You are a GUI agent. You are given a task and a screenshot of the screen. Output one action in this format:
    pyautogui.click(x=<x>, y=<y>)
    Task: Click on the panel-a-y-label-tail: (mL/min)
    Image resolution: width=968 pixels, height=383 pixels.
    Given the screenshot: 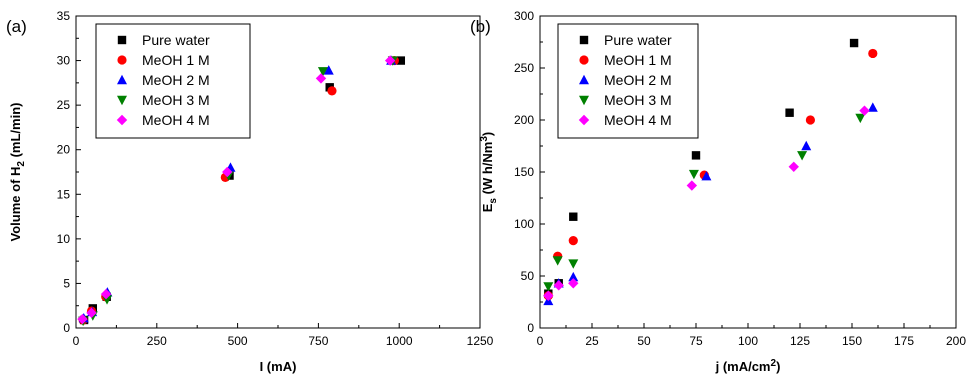 What is the action you would take?
    pyautogui.click(x=15, y=132)
    